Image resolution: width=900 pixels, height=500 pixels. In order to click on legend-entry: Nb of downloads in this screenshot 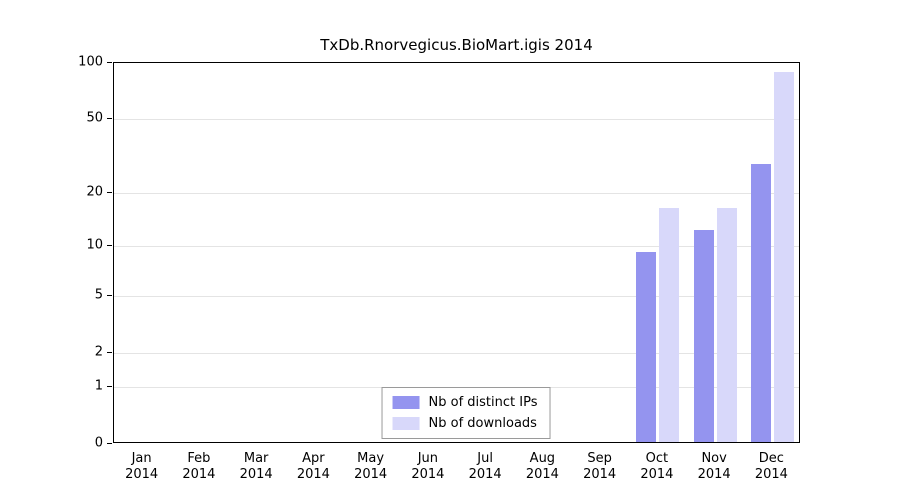, I will do `click(465, 423)`.